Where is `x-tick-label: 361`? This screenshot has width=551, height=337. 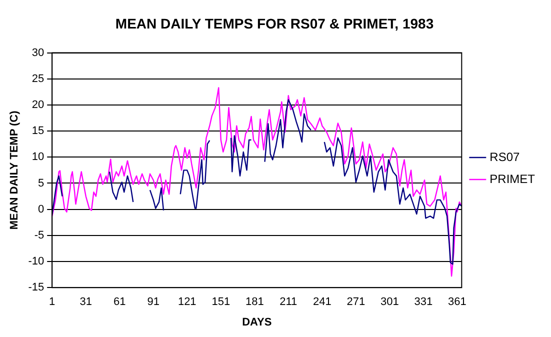 x-tick-label: 361 is located at coordinates (457, 302).